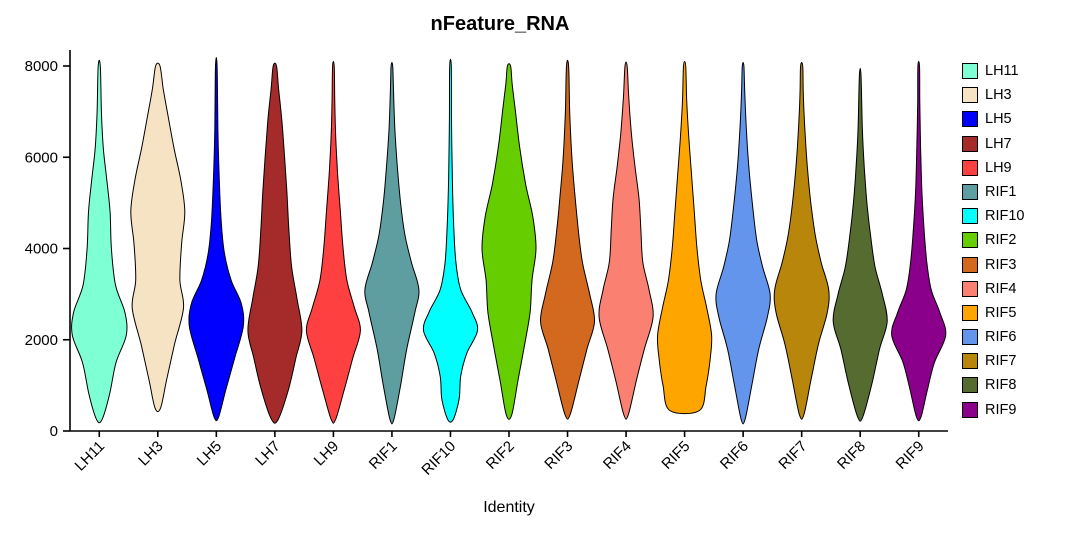 The image size is (1080, 540). Describe the element at coordinates (558, 455) in the screenshot. I see `x-tick-label-RIF3: RIF3` at that location.